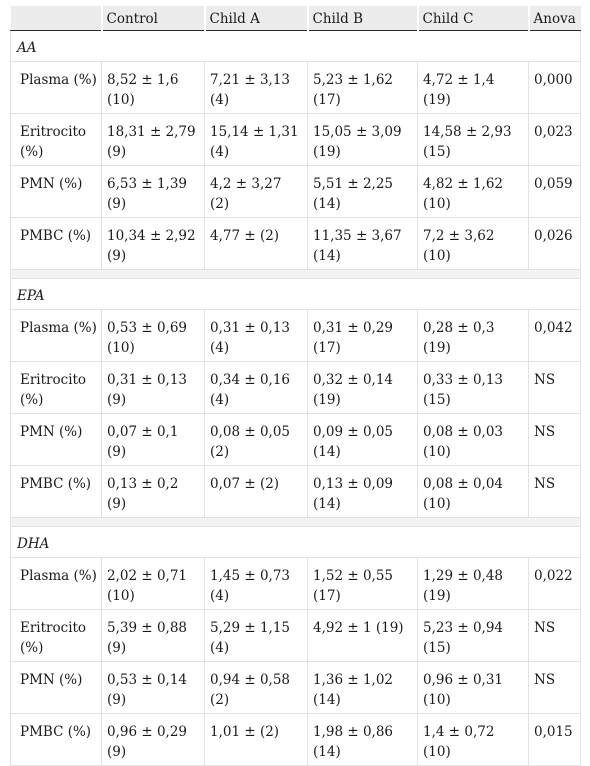 The image size is (590, 766). Describe the element at coordinates (256, 687) in the screenshot. I see `cell-child-a: 0,94 ± 0,58 (2)` at that location.